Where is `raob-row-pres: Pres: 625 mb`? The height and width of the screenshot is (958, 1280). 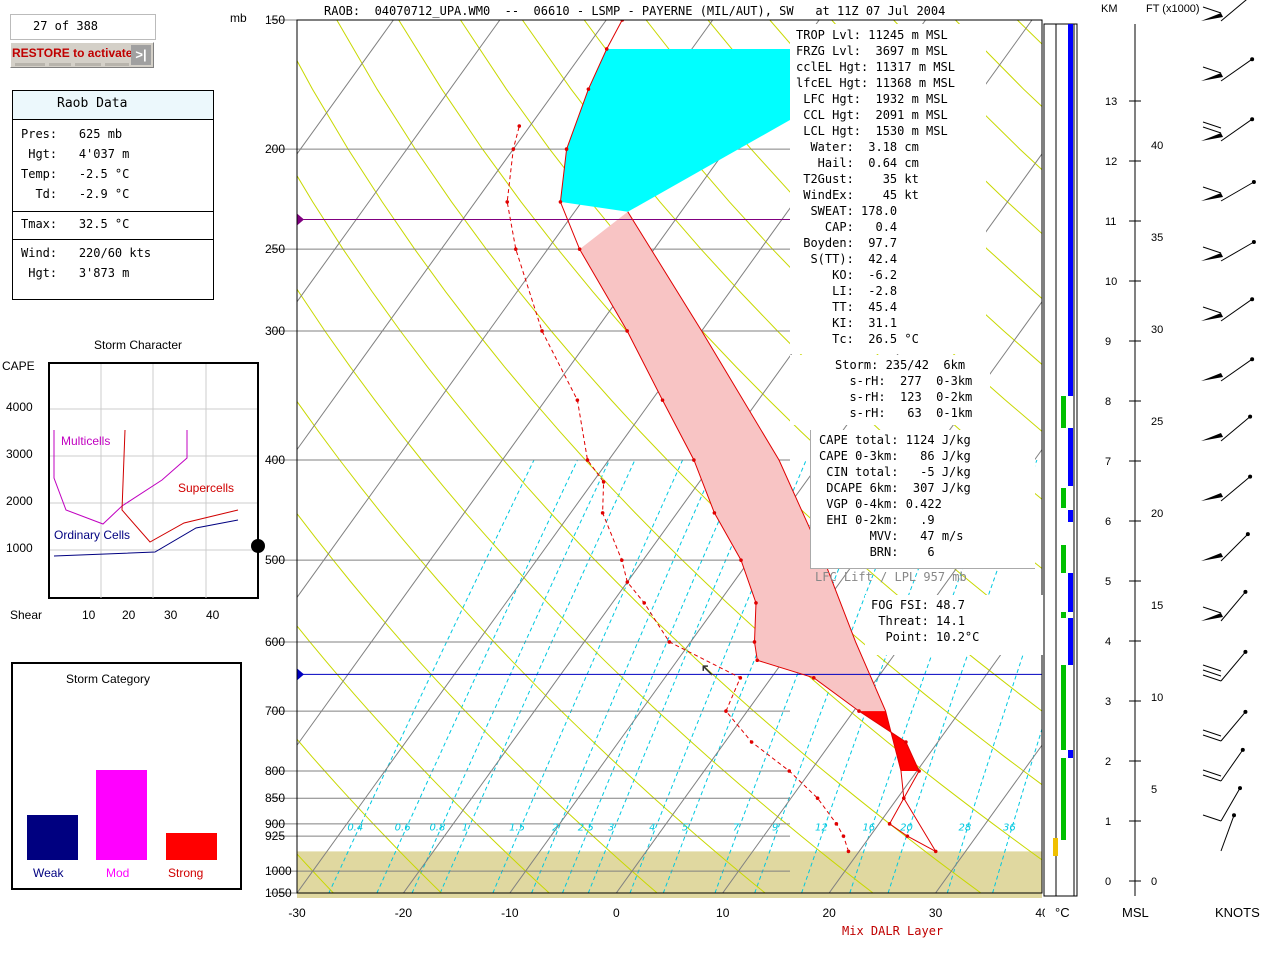 raob-row-pres: Pres: 625 mb is located at coordinates (72, 134).